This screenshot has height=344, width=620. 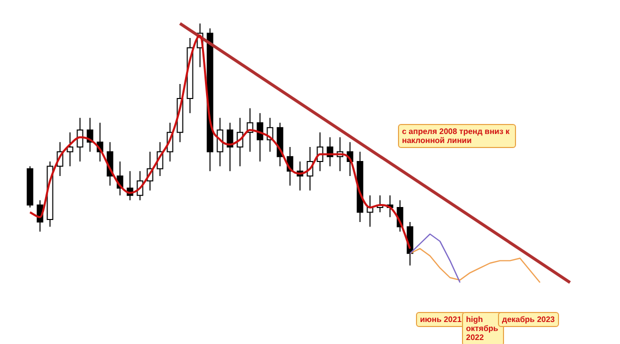 What do you see at coordinates (482, 328) in the screenshot?
I see `text: high октябрь 2022` at bounding box center [482, 328].